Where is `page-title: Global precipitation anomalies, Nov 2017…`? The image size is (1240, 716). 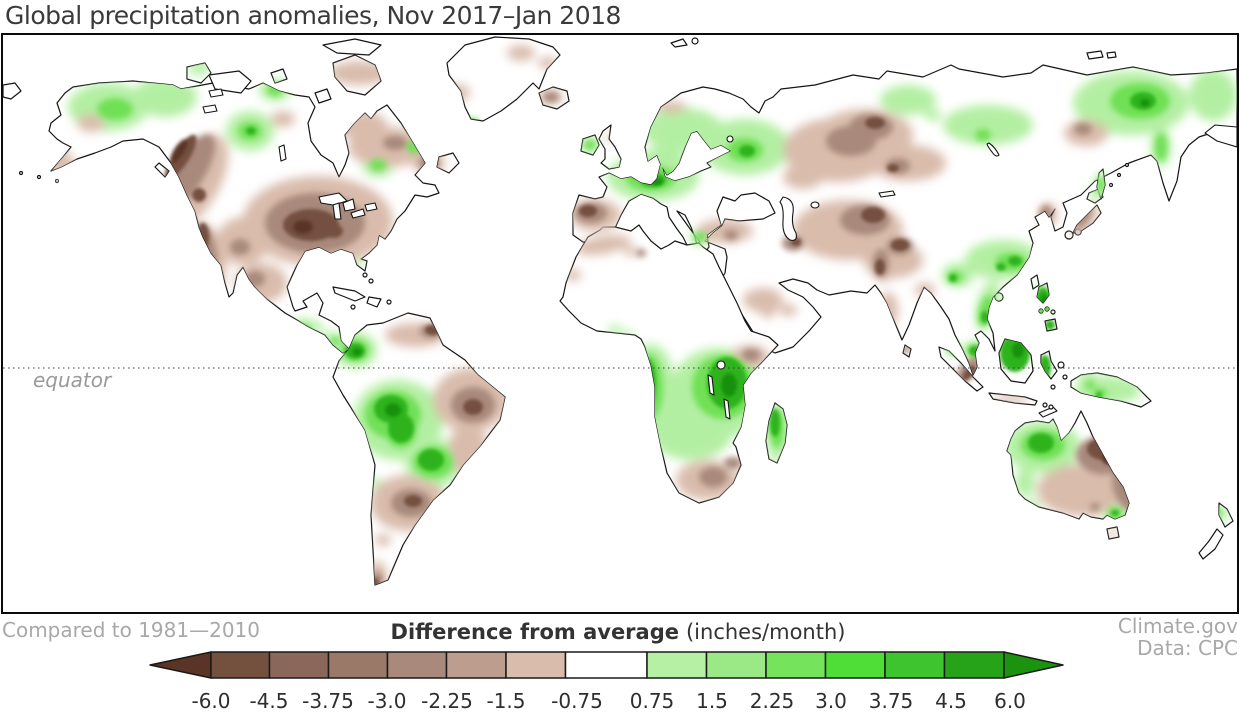
page-title: Global precipitation anomalies, Nov 2017… is located at coordinates (313, 15).